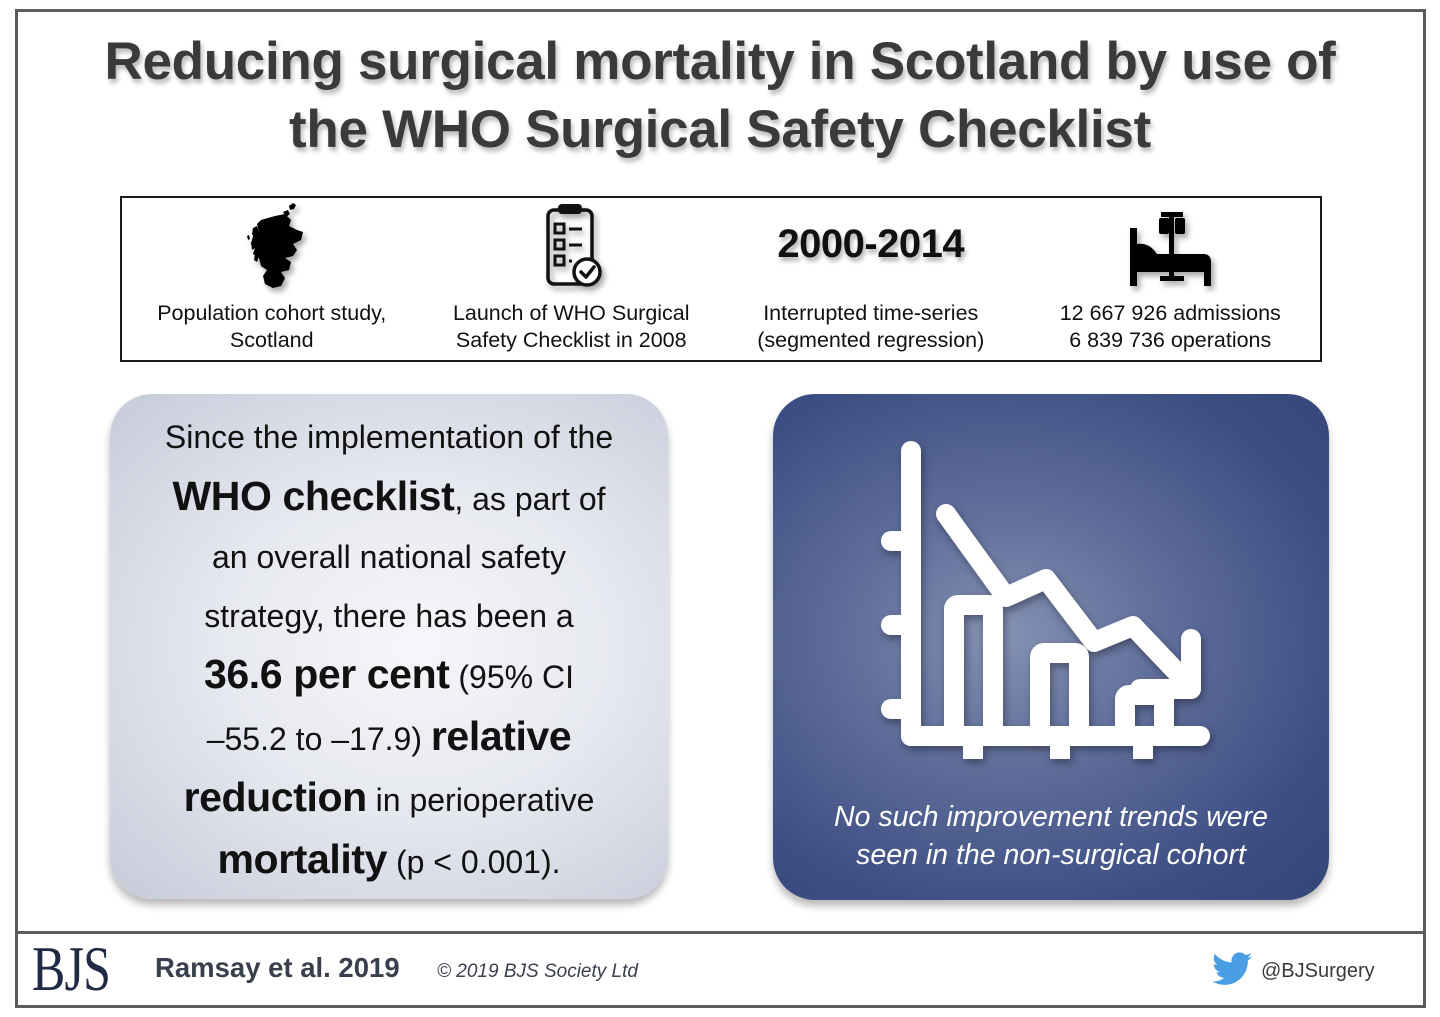  What do you see at coordinates (272, 313) in the screenshot?
I see `fact-population-line1: Population cohort study,` at bounding box center [272, 313].